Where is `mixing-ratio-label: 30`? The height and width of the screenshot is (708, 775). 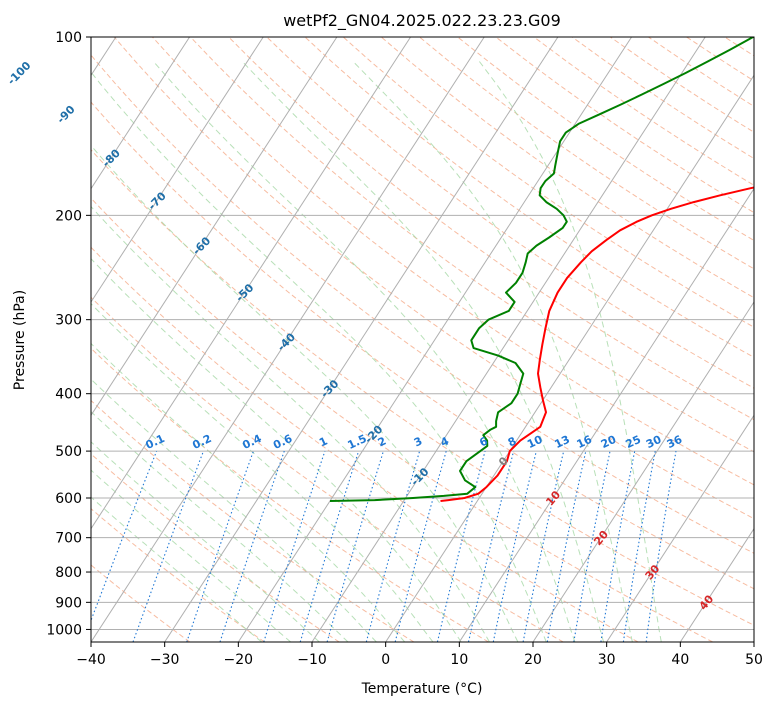 mixing-ratio-label: 30 is located at coordinates (654, 442).